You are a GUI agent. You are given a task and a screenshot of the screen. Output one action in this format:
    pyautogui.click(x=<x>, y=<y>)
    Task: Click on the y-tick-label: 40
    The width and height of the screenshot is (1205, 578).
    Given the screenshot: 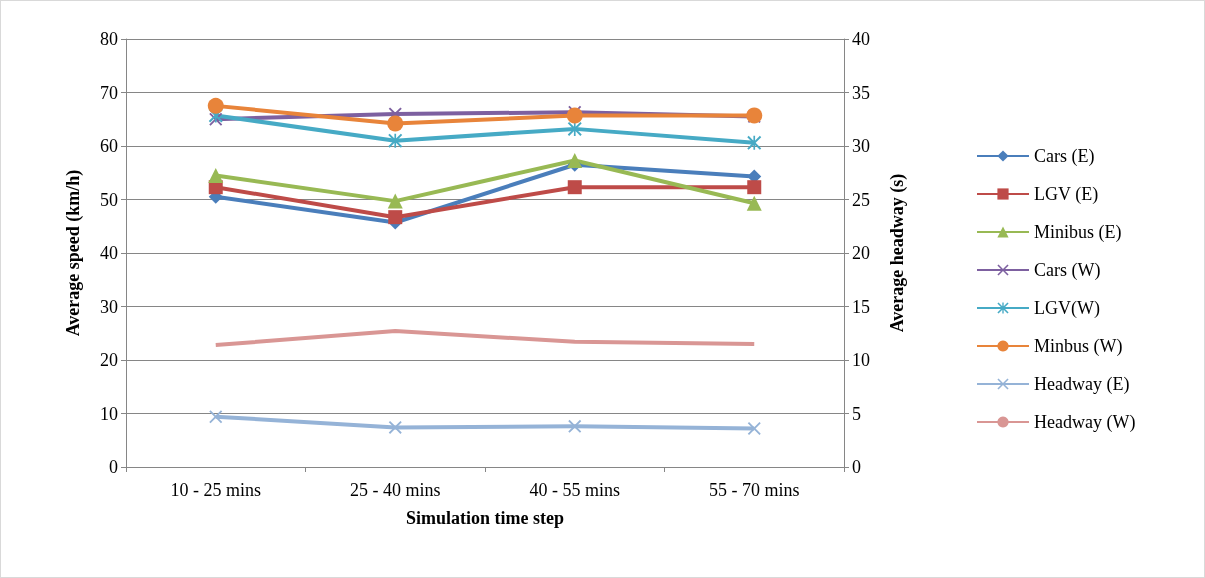 What is the action you would take?
    pyautogui.click(x=109, y=253)
    